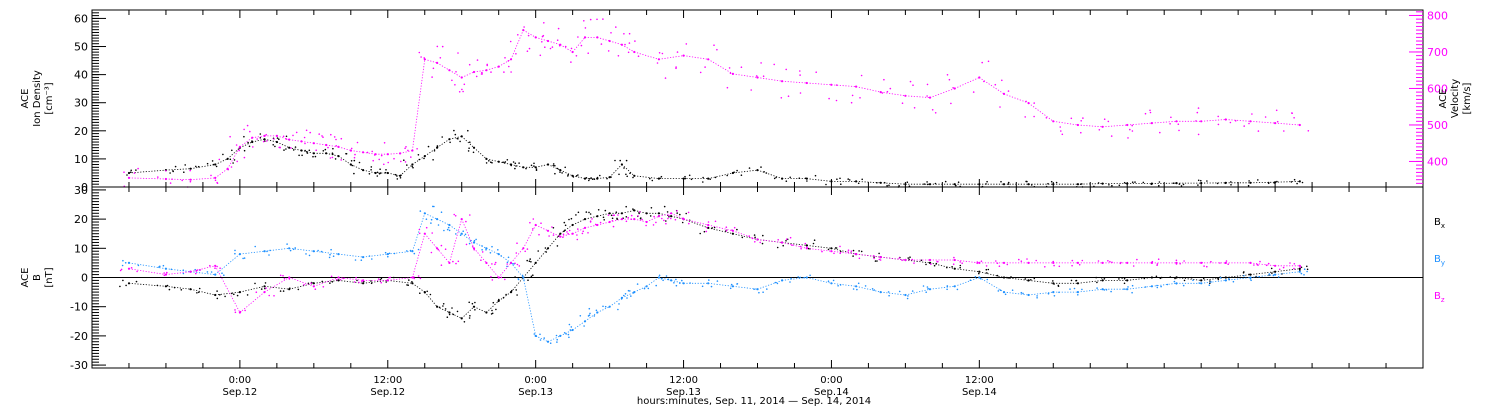 The height and width of the screenshot is (410, 1500). Describe the element at coordinates (81, 18) in the screenshot. I see `y-tick-label: 60` at that location.